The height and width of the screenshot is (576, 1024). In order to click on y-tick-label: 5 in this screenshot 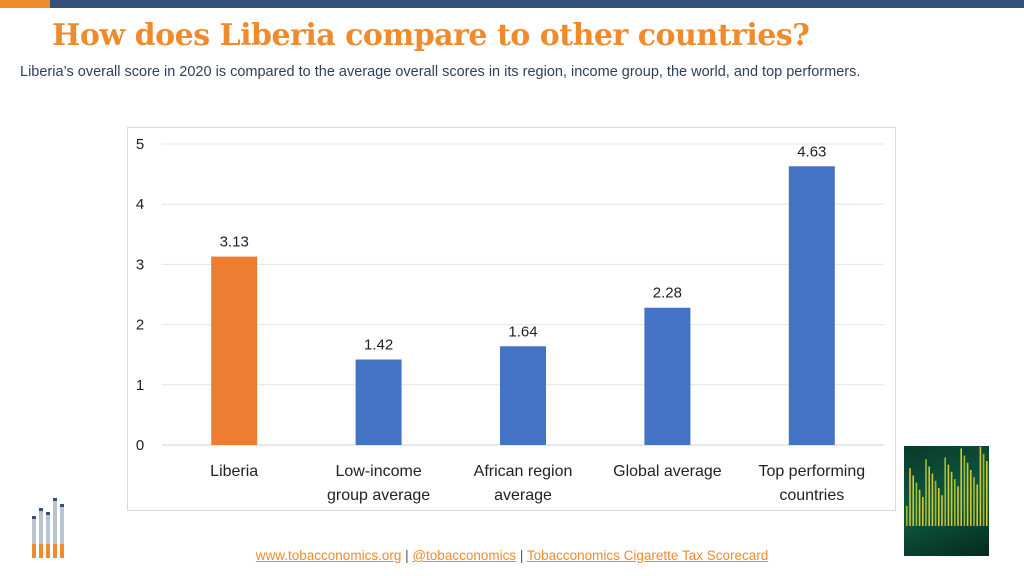, I will do `click(140, 144)`.